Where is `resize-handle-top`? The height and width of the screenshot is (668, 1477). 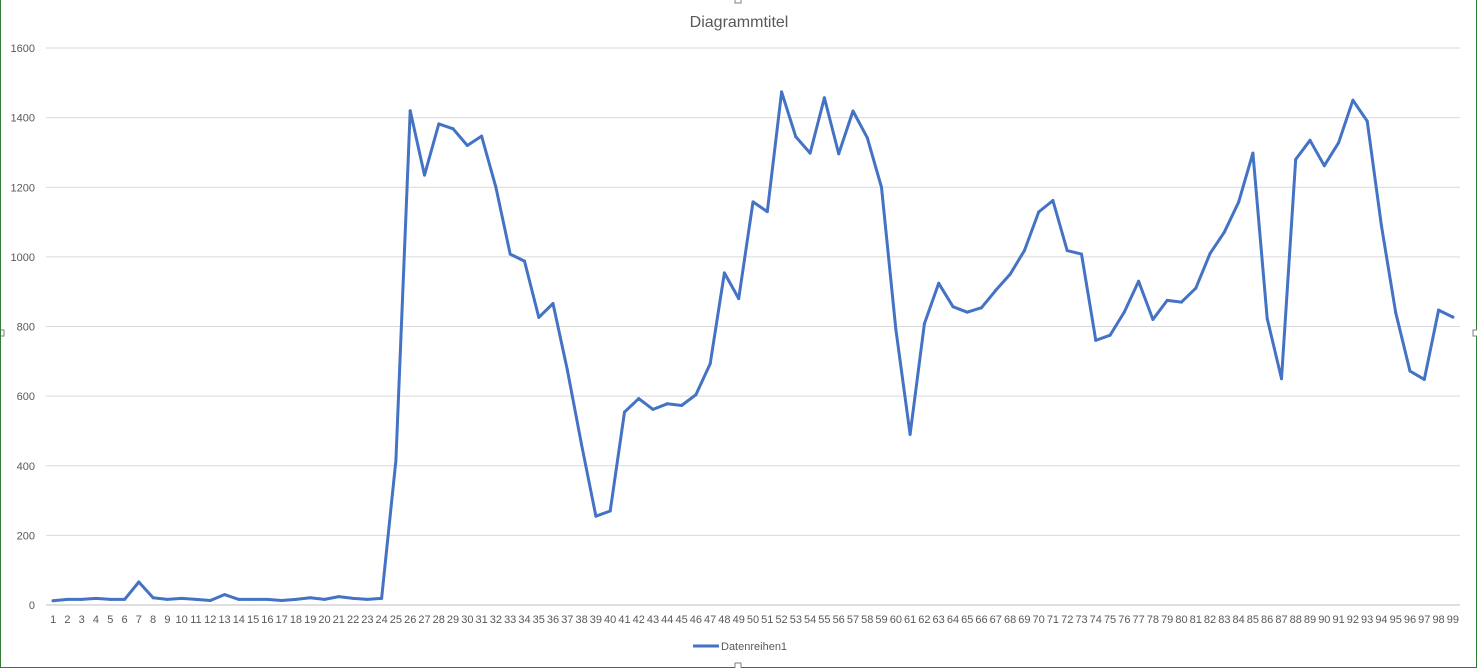
resize-handle-top is located at coordinates (738, 2).